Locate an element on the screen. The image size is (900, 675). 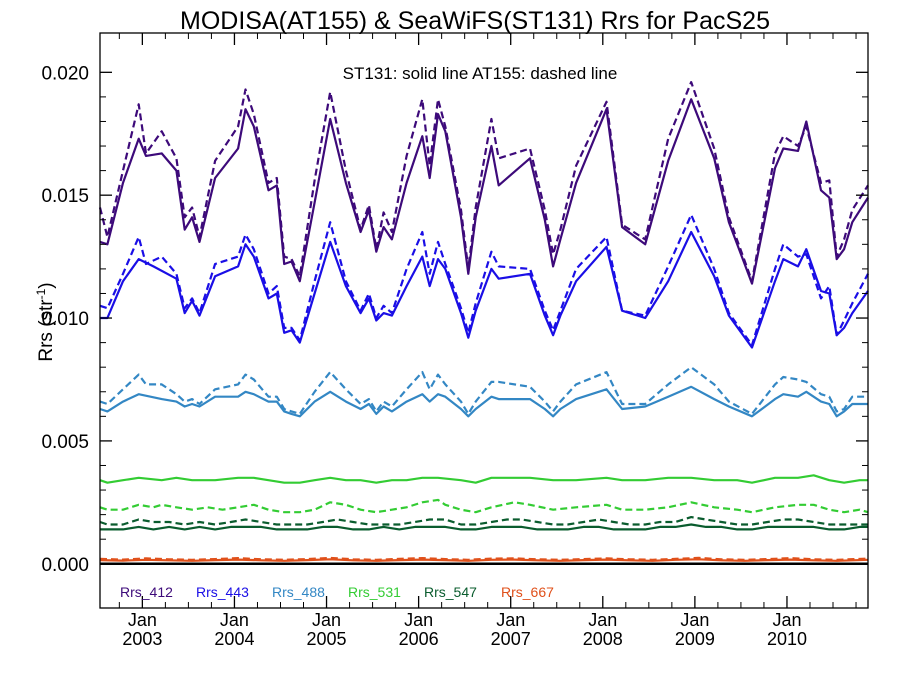
x-tick-year-label: 2008 is located at coordinates (603, 639).